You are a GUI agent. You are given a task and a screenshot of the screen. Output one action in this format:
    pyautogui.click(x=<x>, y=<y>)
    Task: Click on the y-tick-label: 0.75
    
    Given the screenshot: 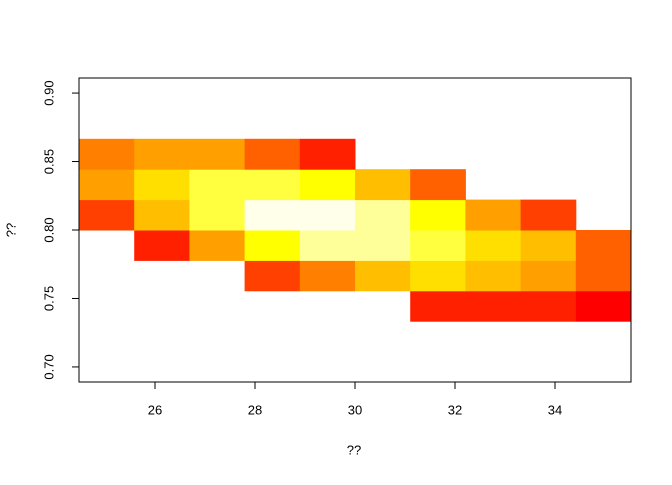 What is the action you would take?
    pyautogui.click(x=48, y=298)
    